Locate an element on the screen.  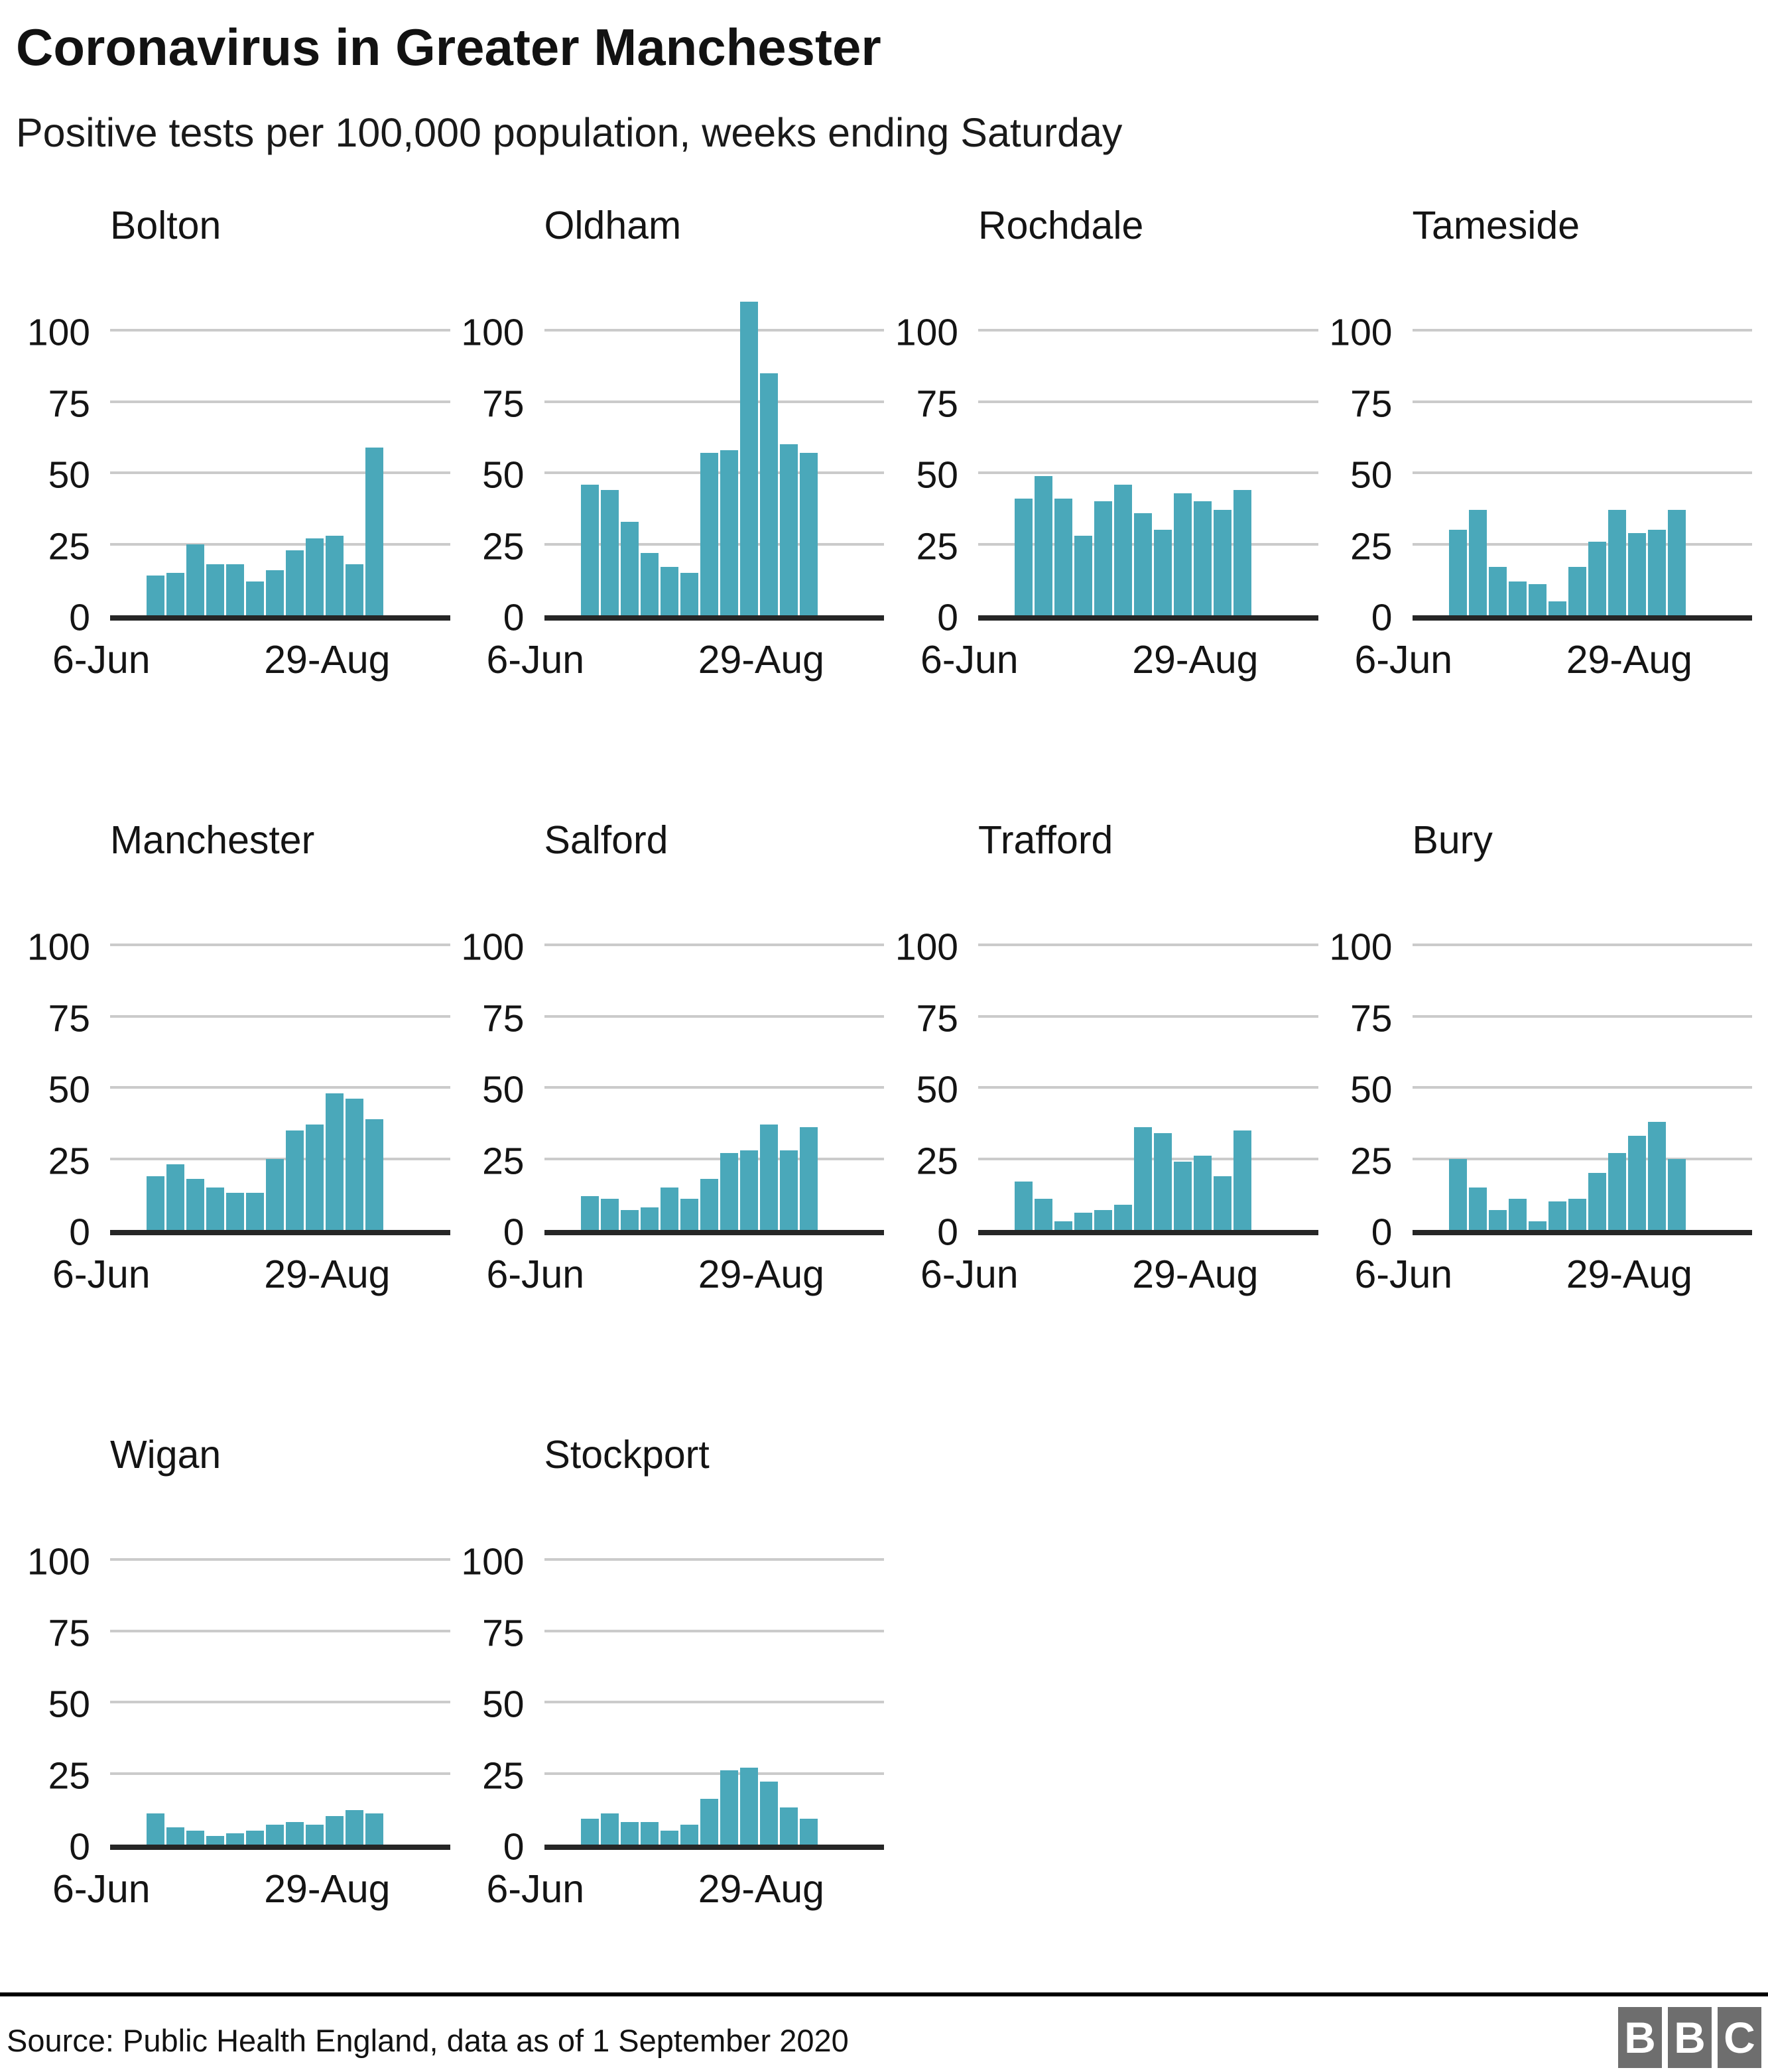
chart-title: Oldham is located at coordinates (613, 226).